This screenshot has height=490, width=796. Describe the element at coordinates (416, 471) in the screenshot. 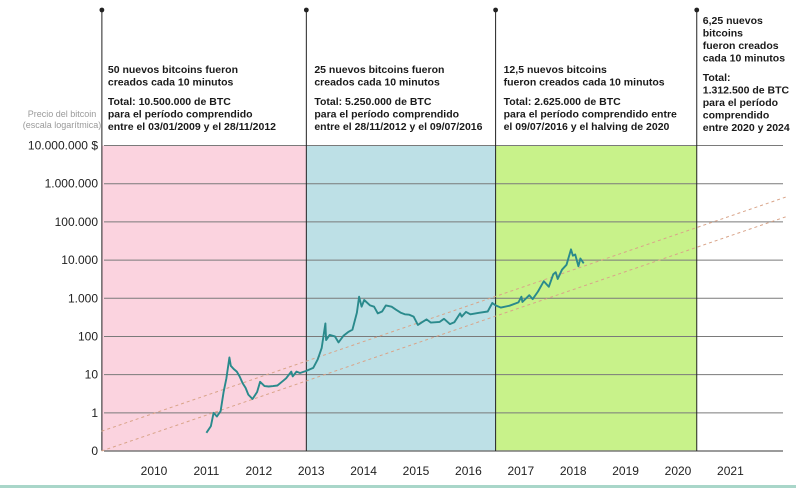

I see `x-tick-label: 2015` at that location.